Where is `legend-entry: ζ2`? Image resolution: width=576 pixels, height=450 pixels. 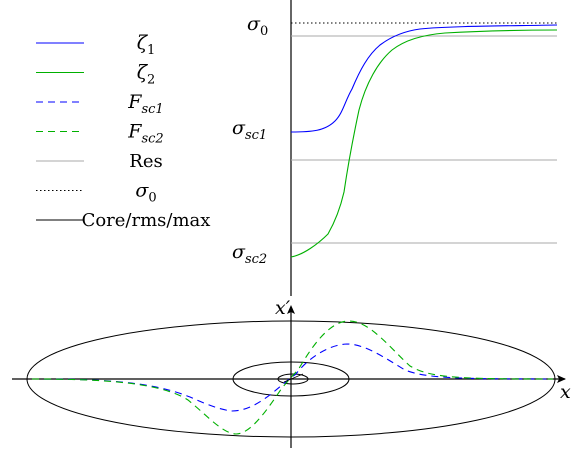 legend-entry: ζ2 is located at coordinates (95, 75).